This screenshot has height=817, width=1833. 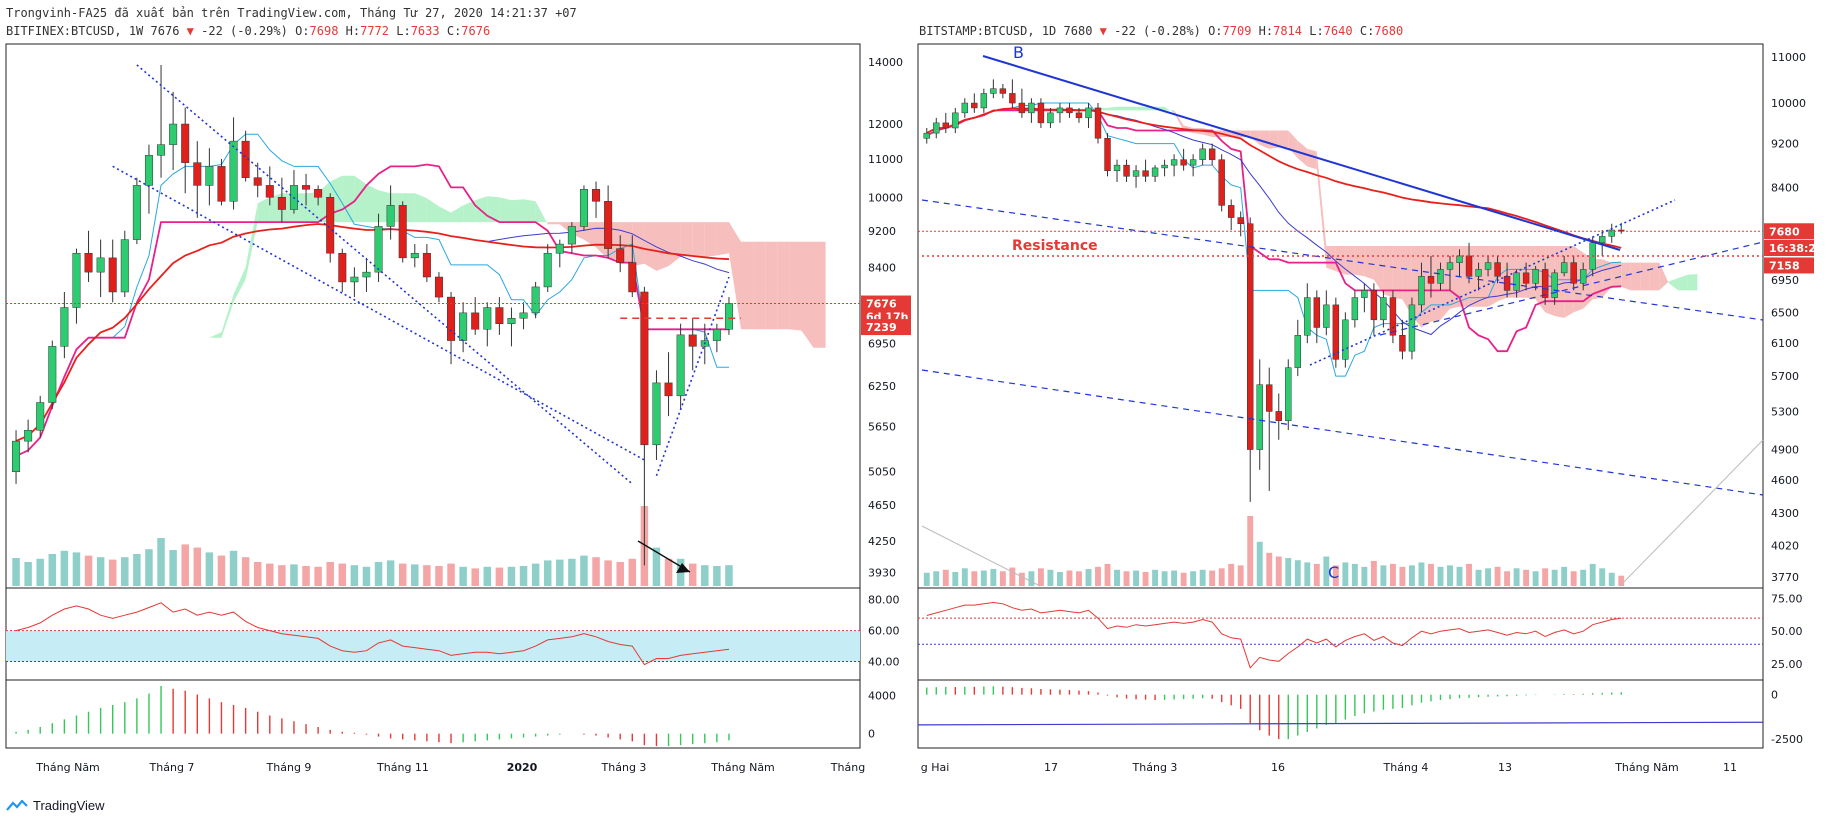 I want to click on brand: TradingView, so click(x=55, y=805).